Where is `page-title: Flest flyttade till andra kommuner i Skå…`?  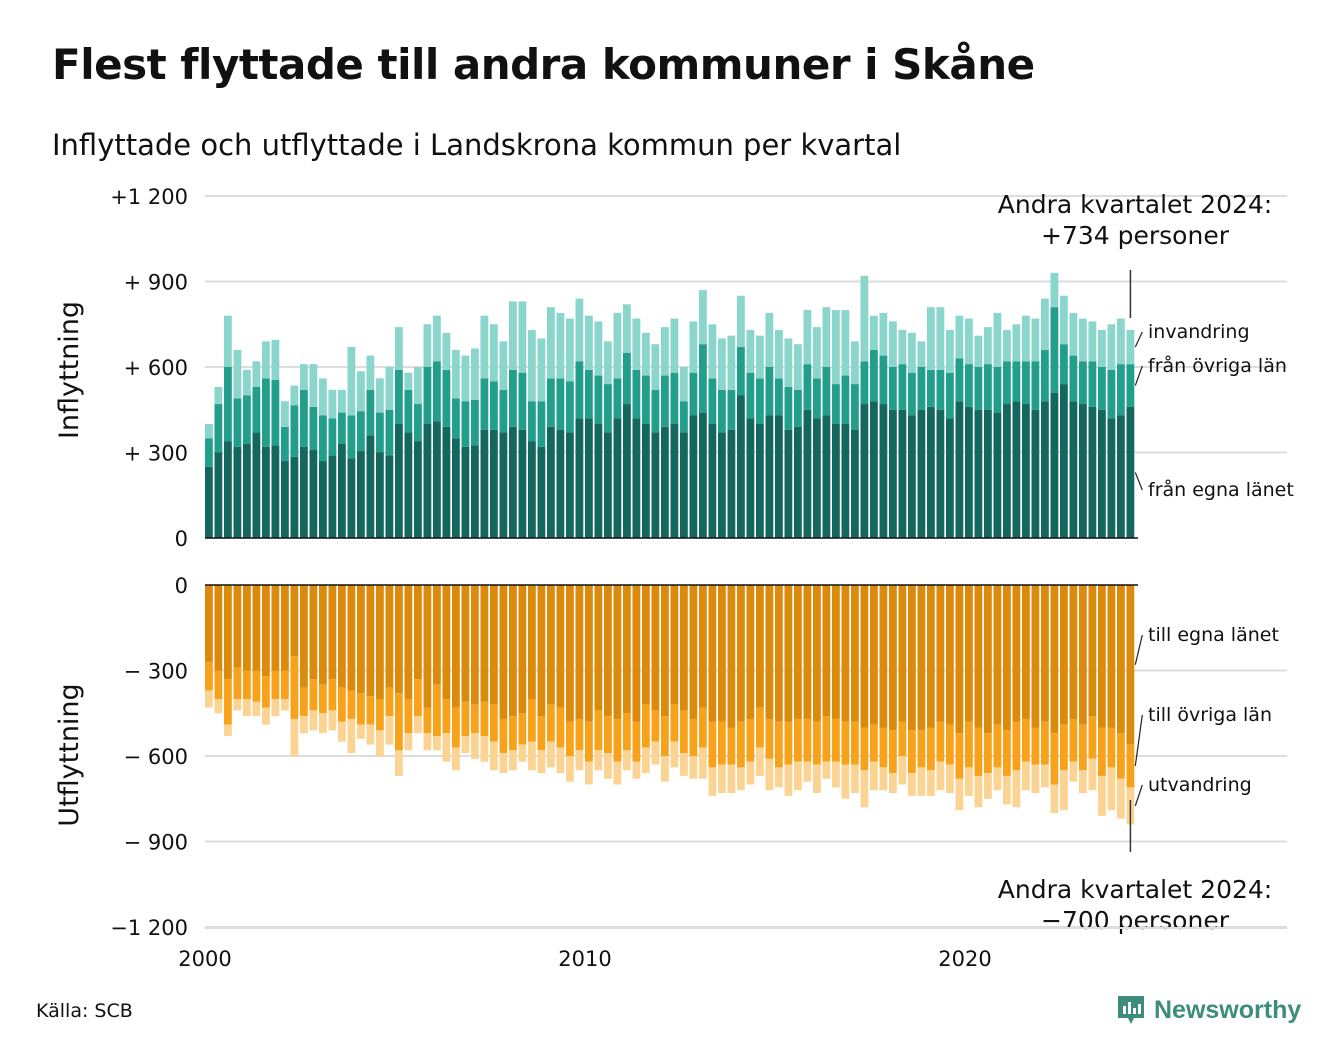 page-title: Flest flyttade till andra kommuner i Skå… is located at coordinates (543, 64).